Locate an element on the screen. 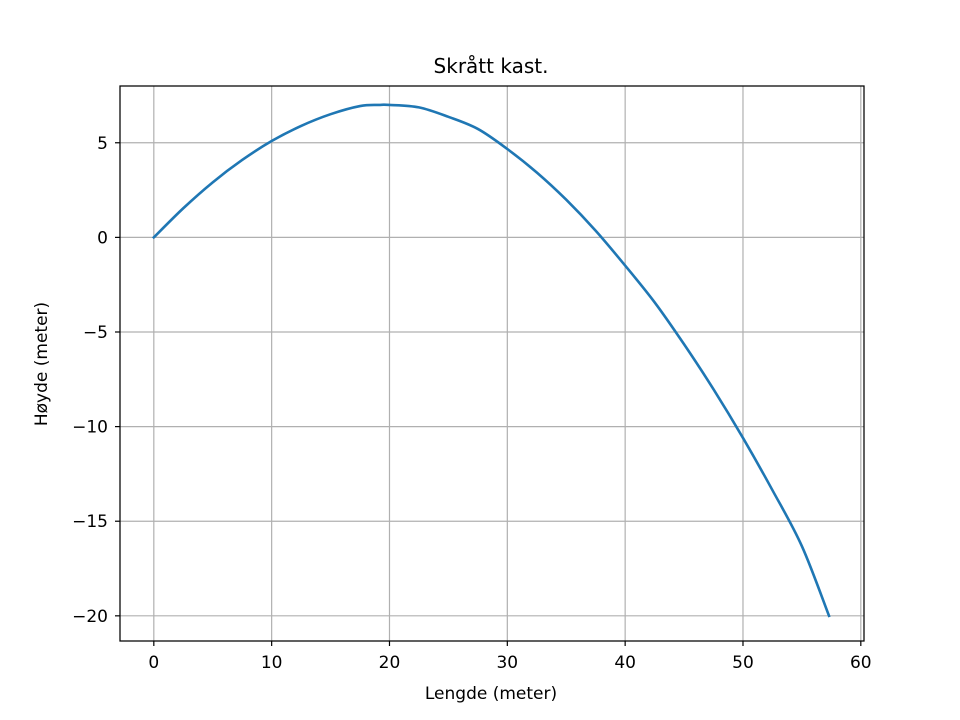 The height and width of the screenshot is (720, 960). x-axis-ticks: 0 10 20 30 40 50 60 is located at coordinates (510, 657).